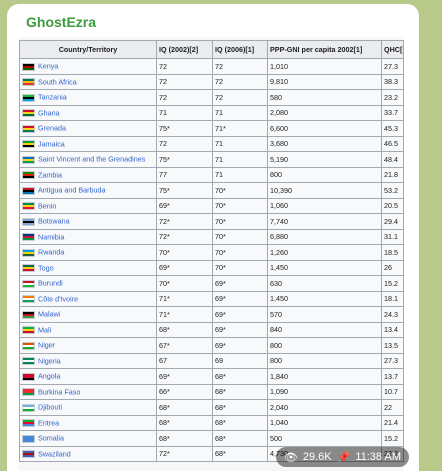 Image resolution: width=442 pixels, height=471 pixels. What do you see at coordinates (51, 237) in the screenshot?
I see `country-link: Namibia` at bounding box center [51, 237].